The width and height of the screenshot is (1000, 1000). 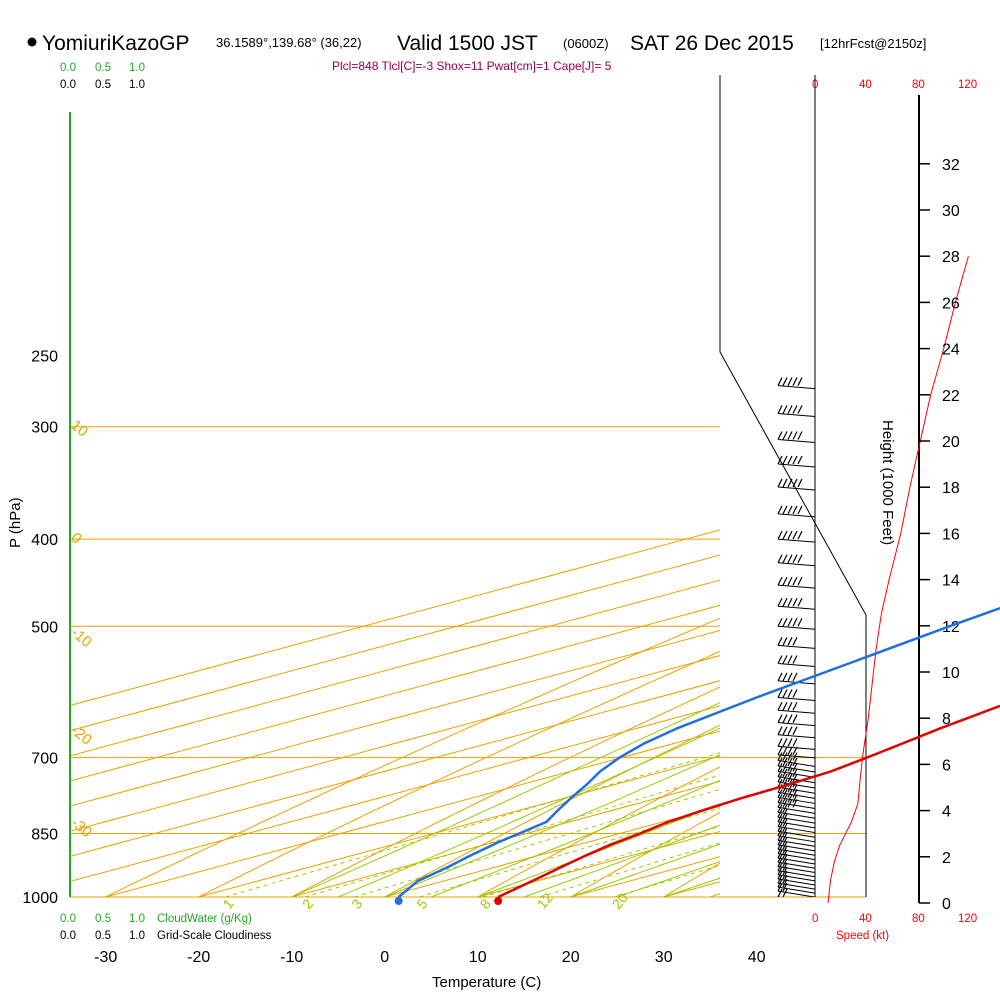 I want to click on cloud-water-scale-top: 0.0 0.5 1.0, so click(x=102, y=68).